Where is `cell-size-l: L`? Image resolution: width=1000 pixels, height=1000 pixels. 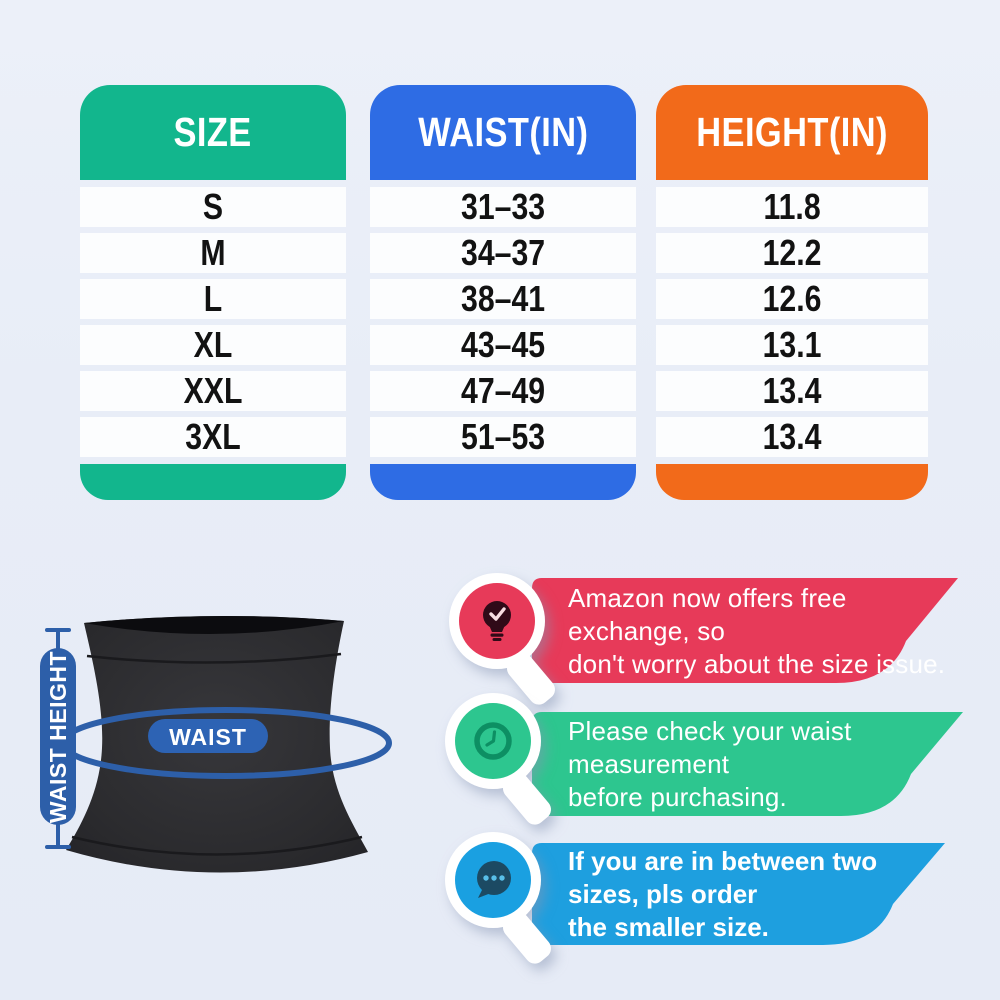 cell-size-l: L is located at coordinates (213, 298).